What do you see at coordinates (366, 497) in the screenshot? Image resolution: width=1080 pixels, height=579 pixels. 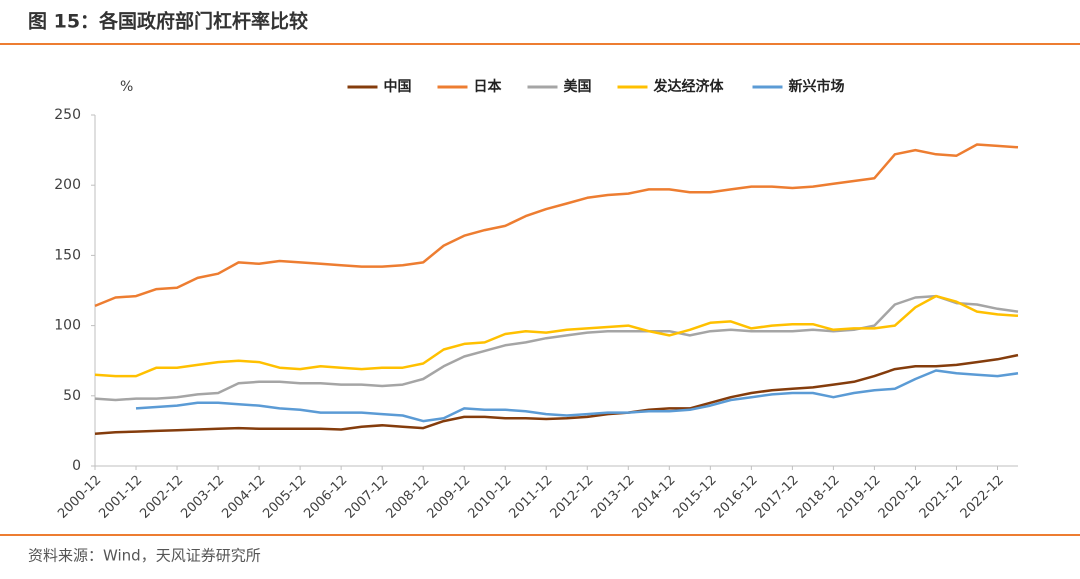 I see `x-tick-label: 2007-12` at bounding box center [366, 497].